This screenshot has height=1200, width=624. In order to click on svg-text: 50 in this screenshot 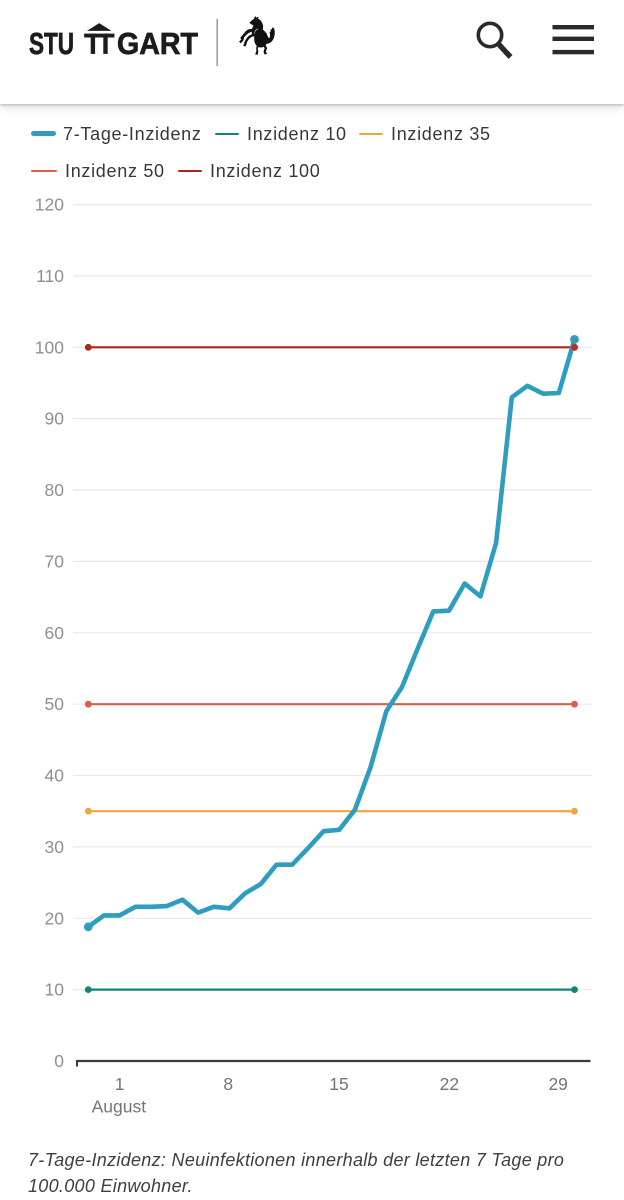, I will do `click(55, 704)`.